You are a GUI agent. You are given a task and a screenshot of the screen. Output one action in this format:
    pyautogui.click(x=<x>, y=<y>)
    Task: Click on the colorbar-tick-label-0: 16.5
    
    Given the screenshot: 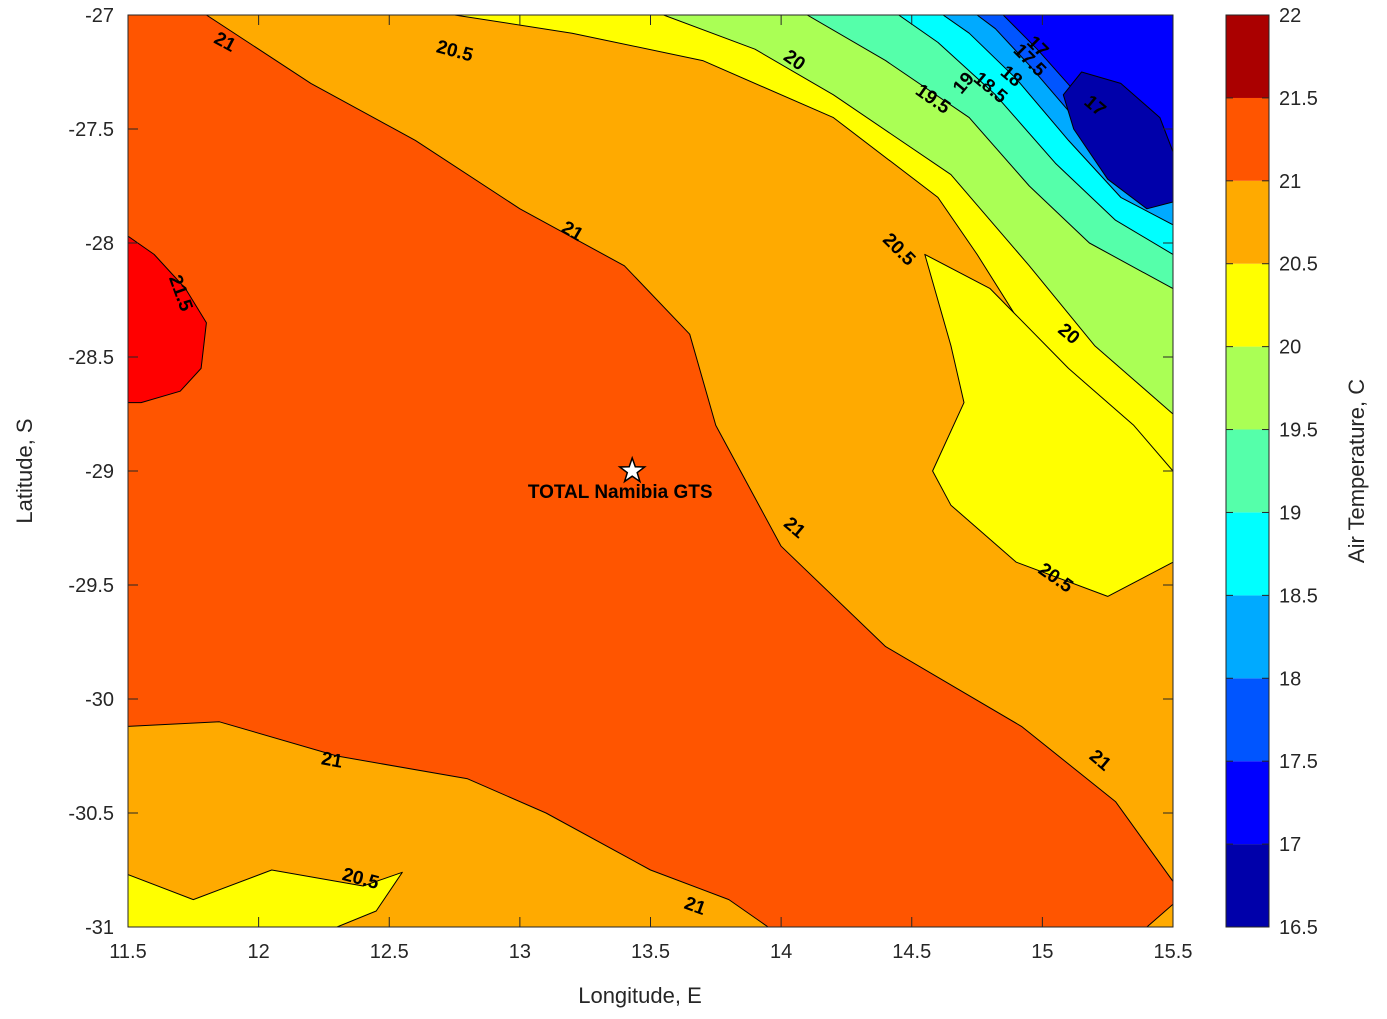 What is the action you would take?
    pyautogui.click(x=1298, y=928)
    